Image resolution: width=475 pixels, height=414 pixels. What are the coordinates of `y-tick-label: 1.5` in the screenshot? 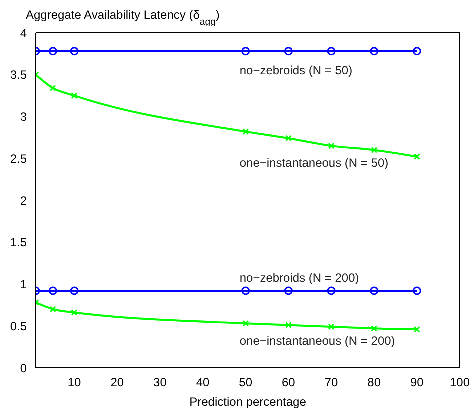 It's located at (19, 243).